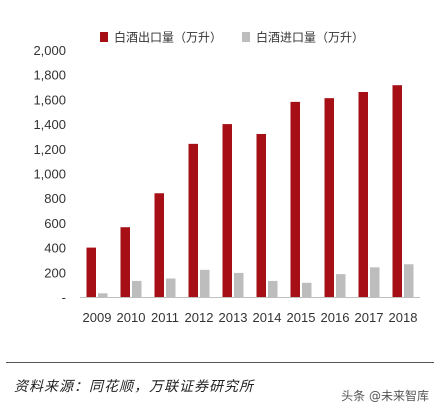 The width and height of the screenshot is (440, 414). Describe the element at coordinates (363, 194) in the screenshot. I see `bar-export-2017` at that location.